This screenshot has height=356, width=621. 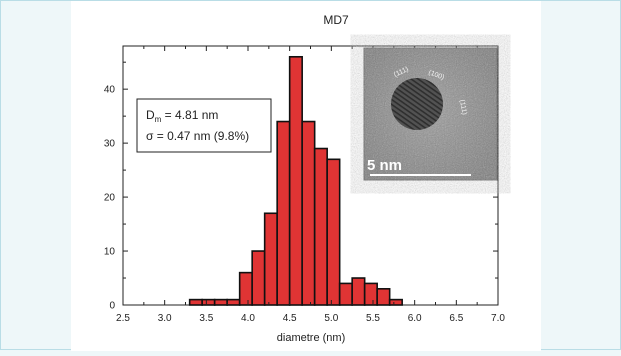 What do you see at coordinates (456, 318) in the screenshot?
I see `x-tick-label-8: 6.5` at bounding box center [456, 318].